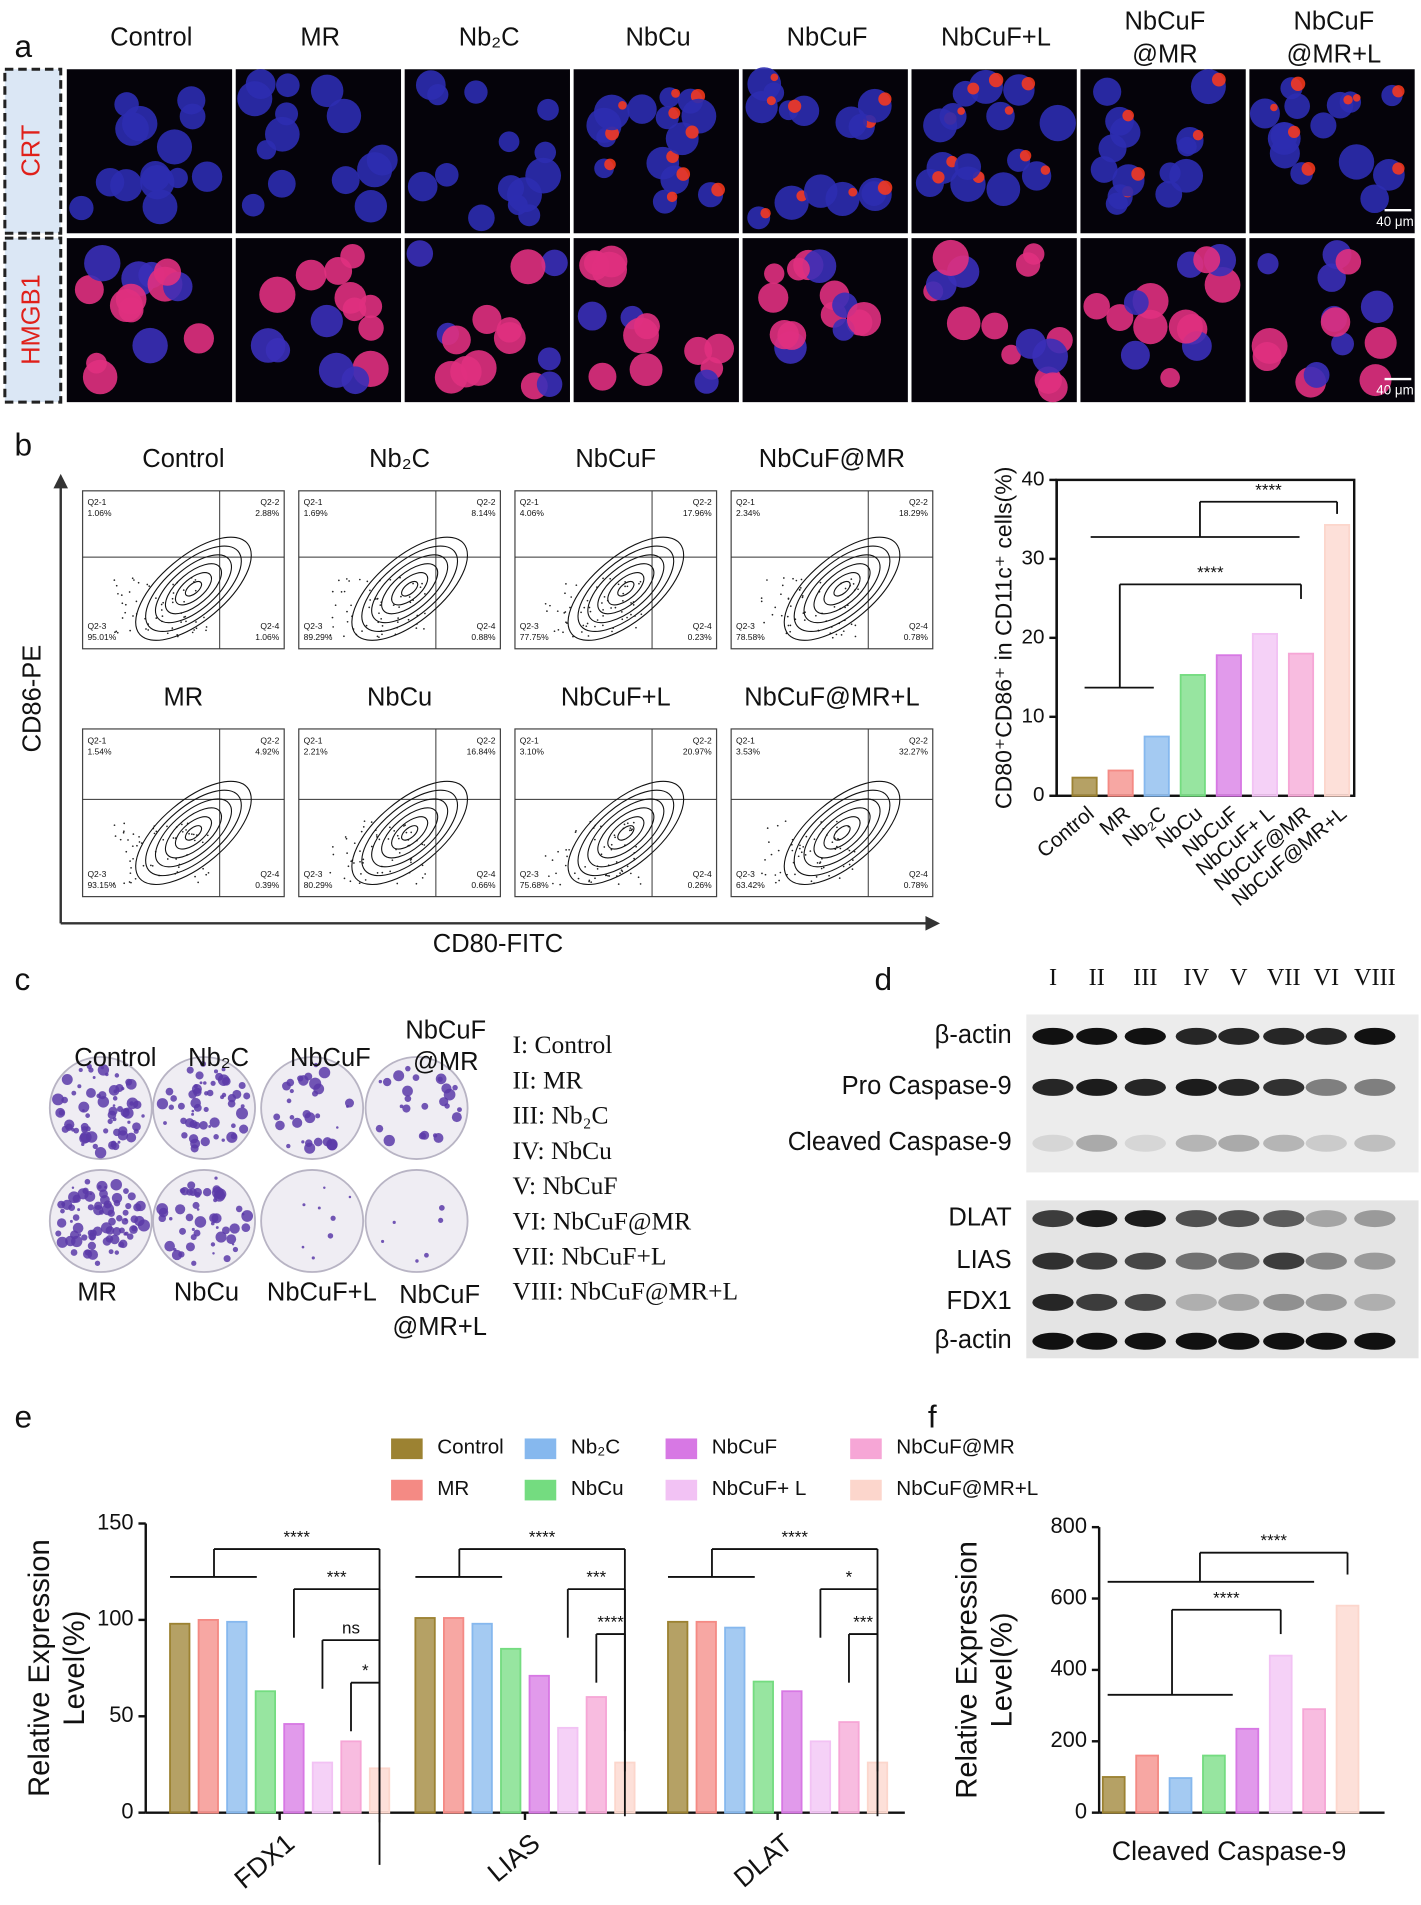 This screenshot has width=1421, height=1905. What do you see at coordinates (590, 1256) in the screenshot?
I see `colony-legend: VII: NbCuF+L` at bounding box center [590, 1256].